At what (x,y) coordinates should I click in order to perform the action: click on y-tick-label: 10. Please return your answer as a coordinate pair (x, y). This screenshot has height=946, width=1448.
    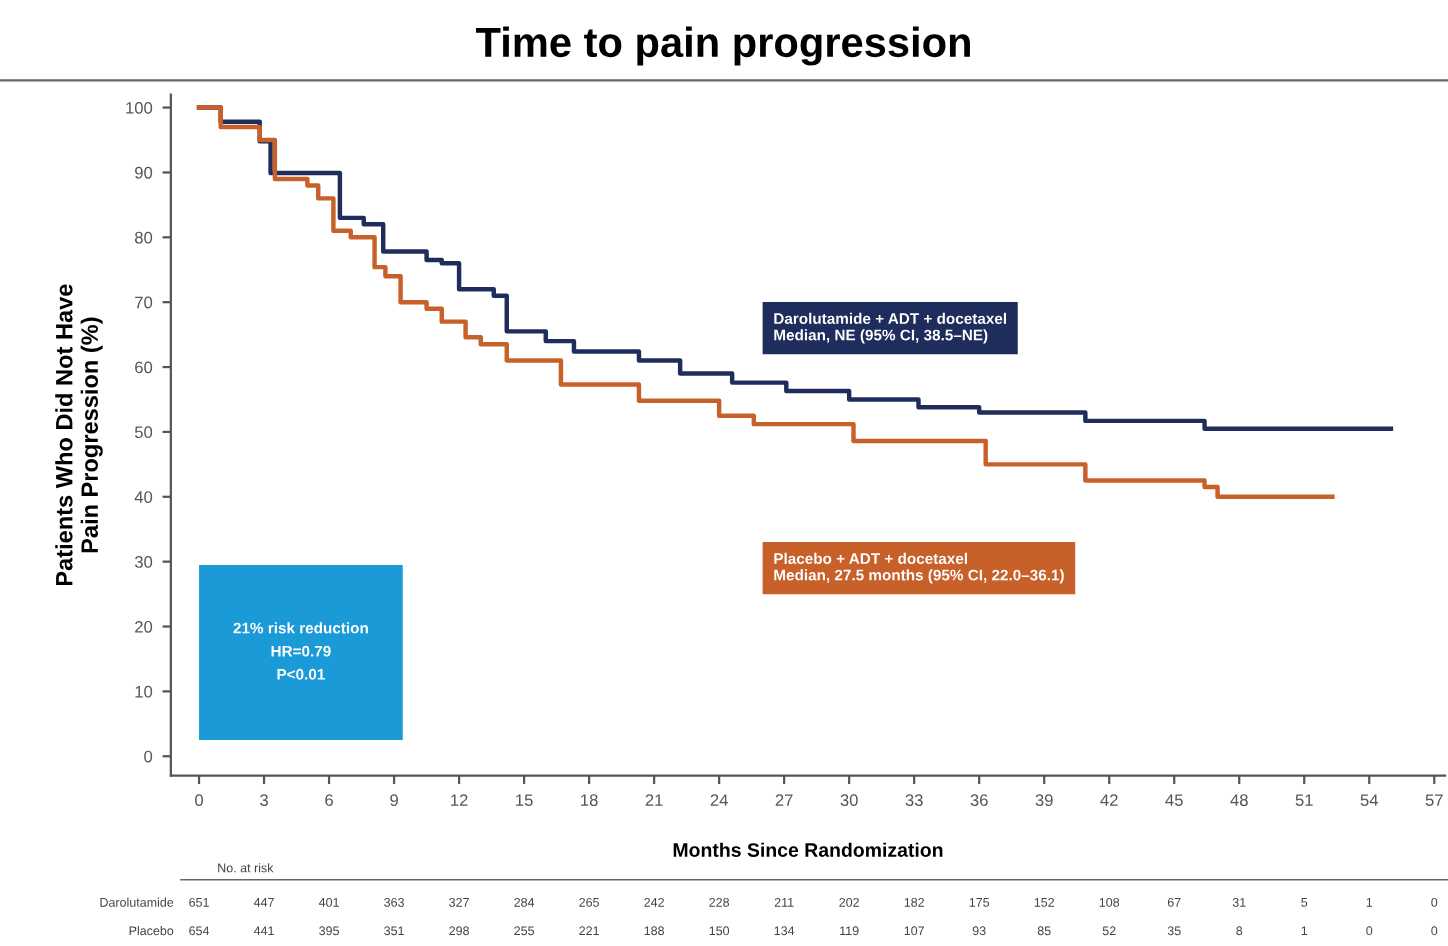
    Looking at the image, I should click on (144, 691).